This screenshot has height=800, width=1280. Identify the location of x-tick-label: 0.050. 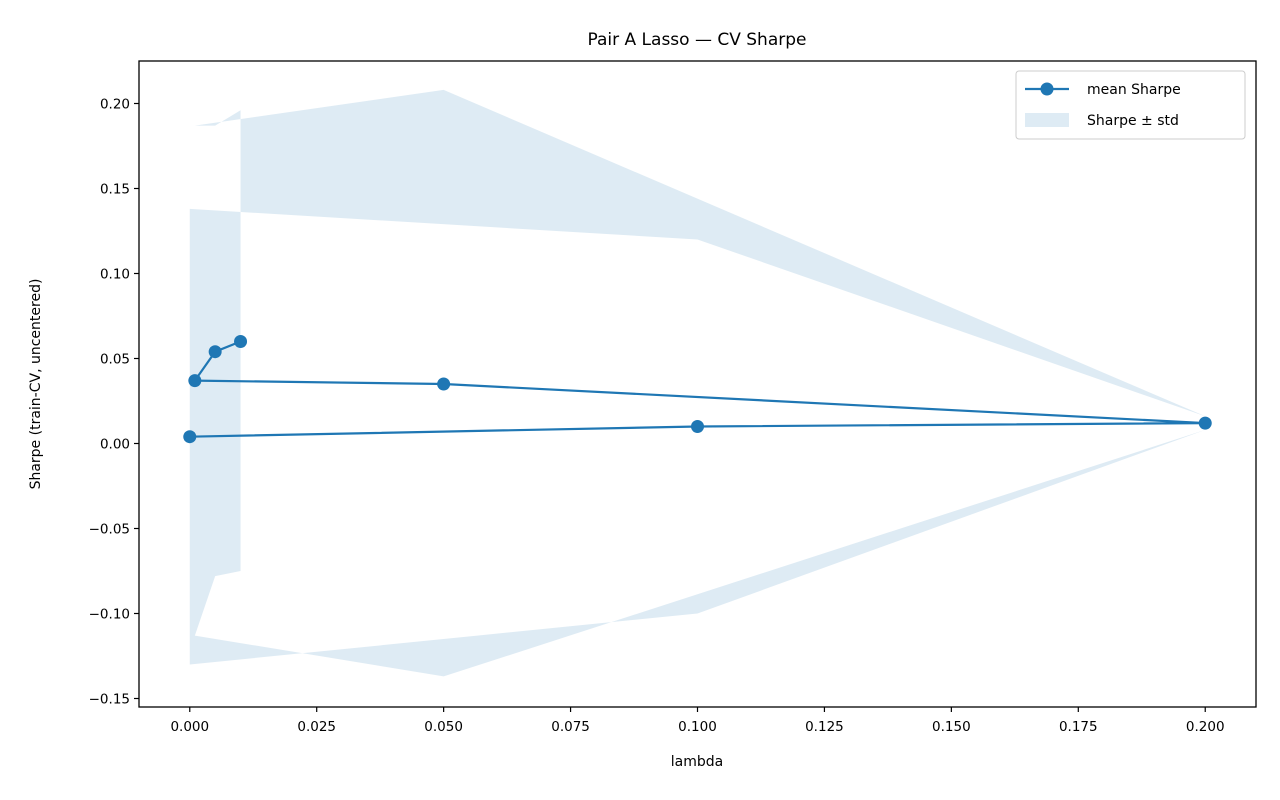
(443, 727).